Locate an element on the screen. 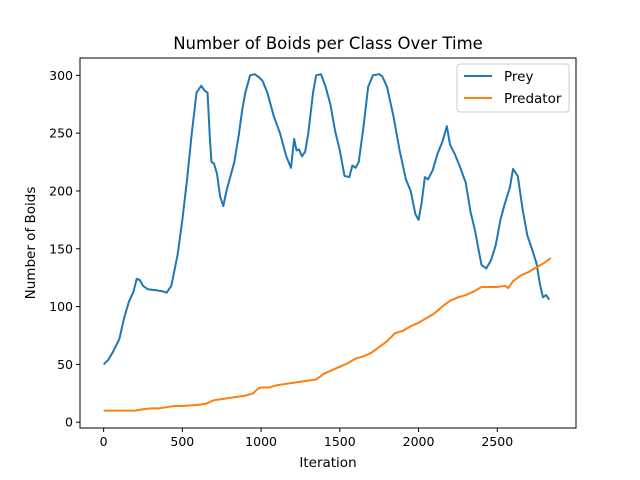 Image resolution: width=640 pixels, height=480 pixels. legend-label-prey: Prey is located at coordinates (518, 77).